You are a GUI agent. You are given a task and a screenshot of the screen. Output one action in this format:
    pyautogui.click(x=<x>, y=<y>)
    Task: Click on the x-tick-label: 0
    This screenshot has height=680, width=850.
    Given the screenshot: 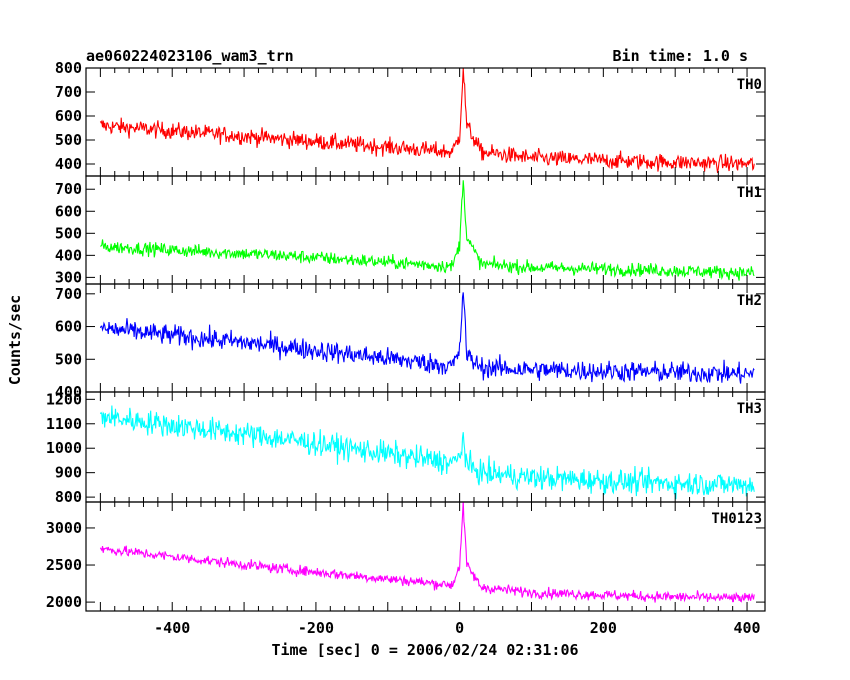 What is the action you would take?
    pyautogui.click(x=459, y=628)
    